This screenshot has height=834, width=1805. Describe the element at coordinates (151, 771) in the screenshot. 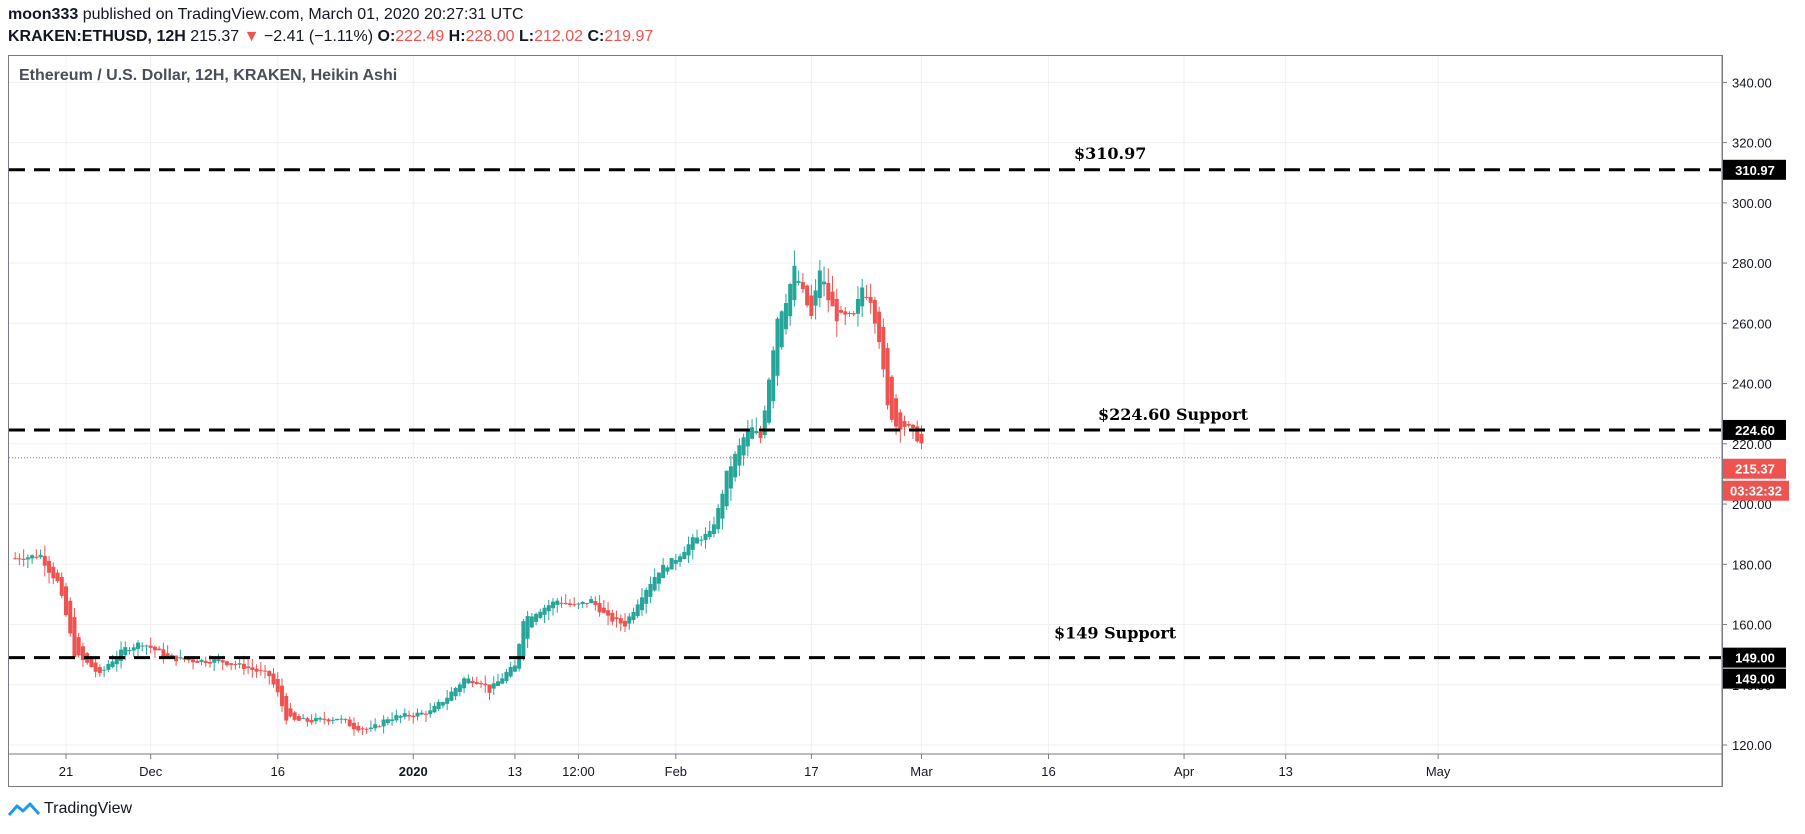

I see `x-tick-label: Dec` at that location.